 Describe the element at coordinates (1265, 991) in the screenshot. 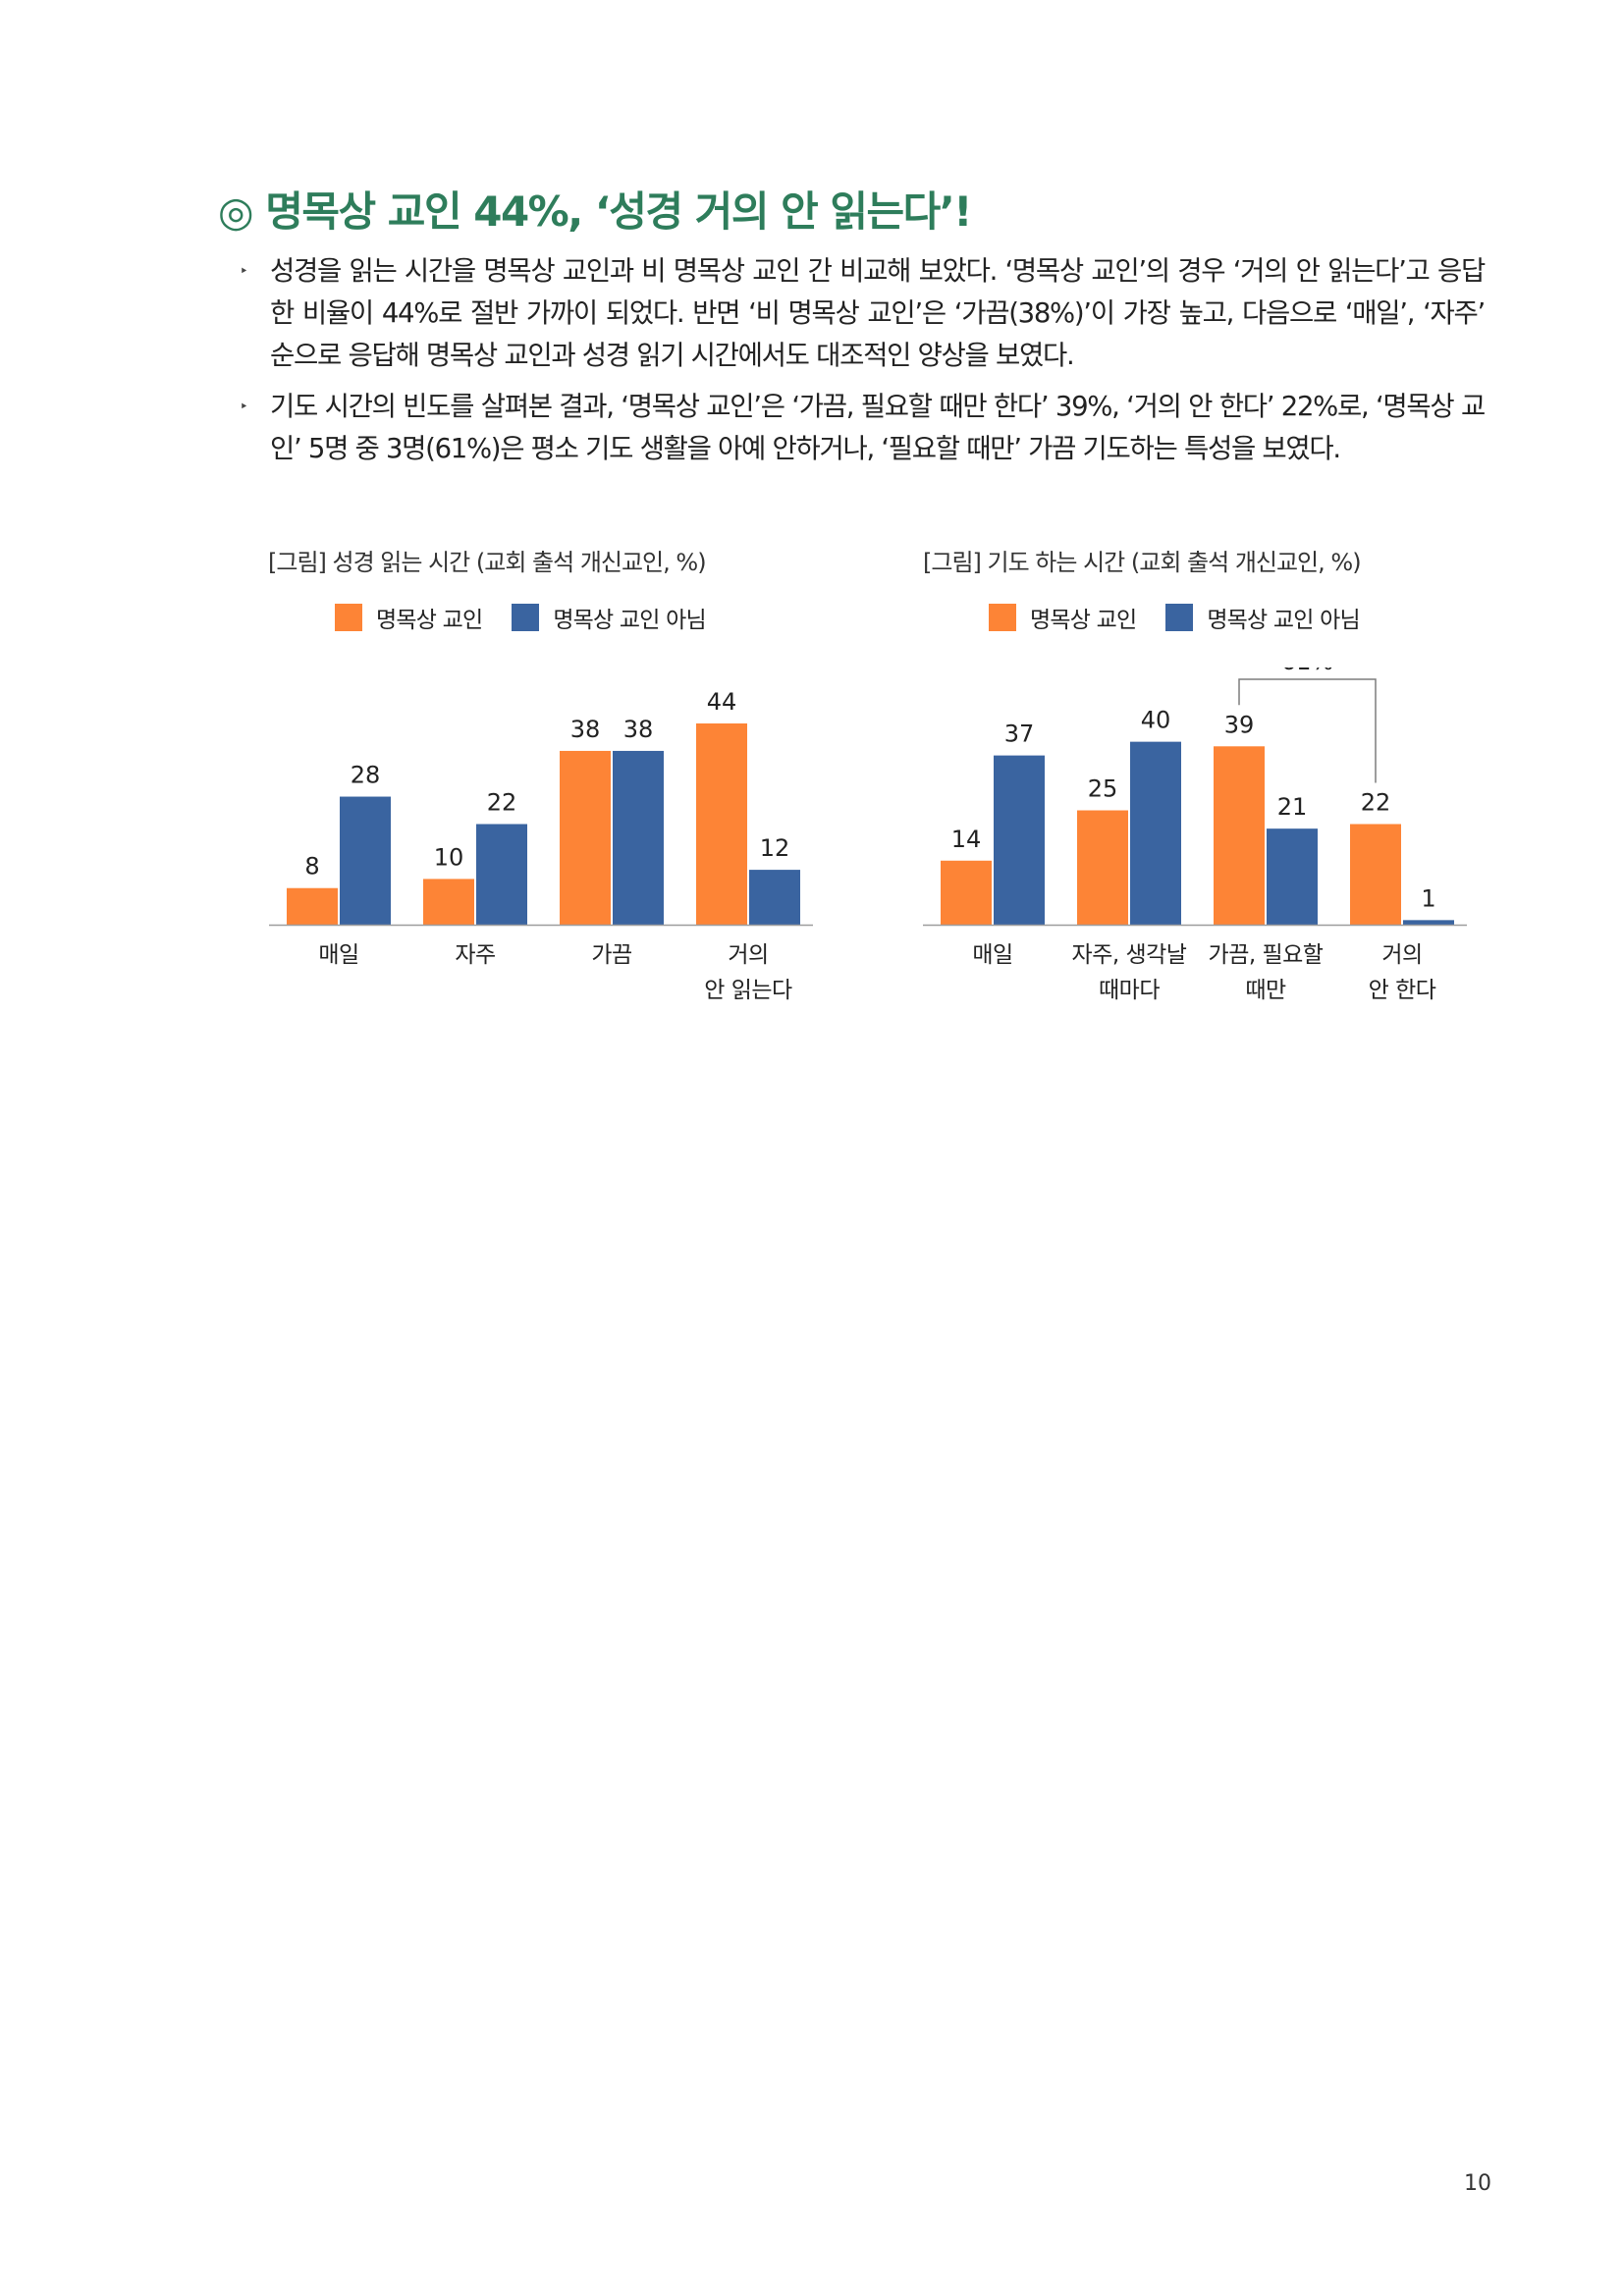

I see `category-label: 때만` at that location.